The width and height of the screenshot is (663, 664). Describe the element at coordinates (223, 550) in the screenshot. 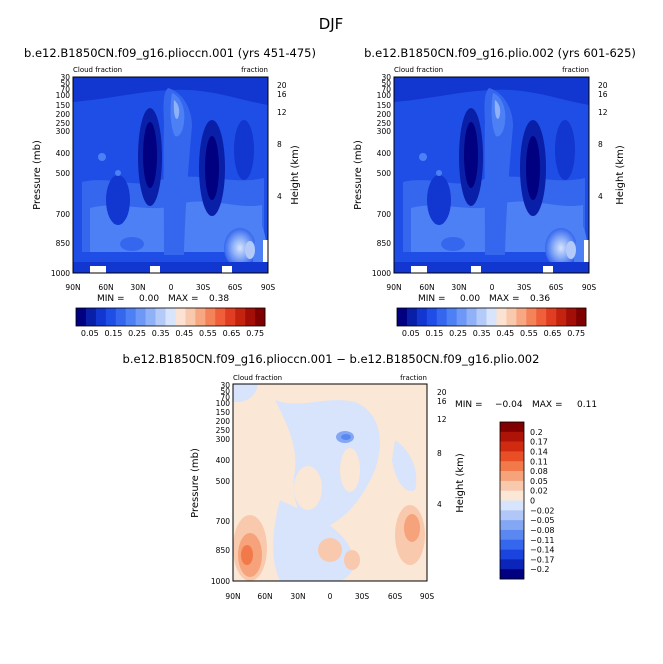

I see `y-tick-label: 850` at that location.